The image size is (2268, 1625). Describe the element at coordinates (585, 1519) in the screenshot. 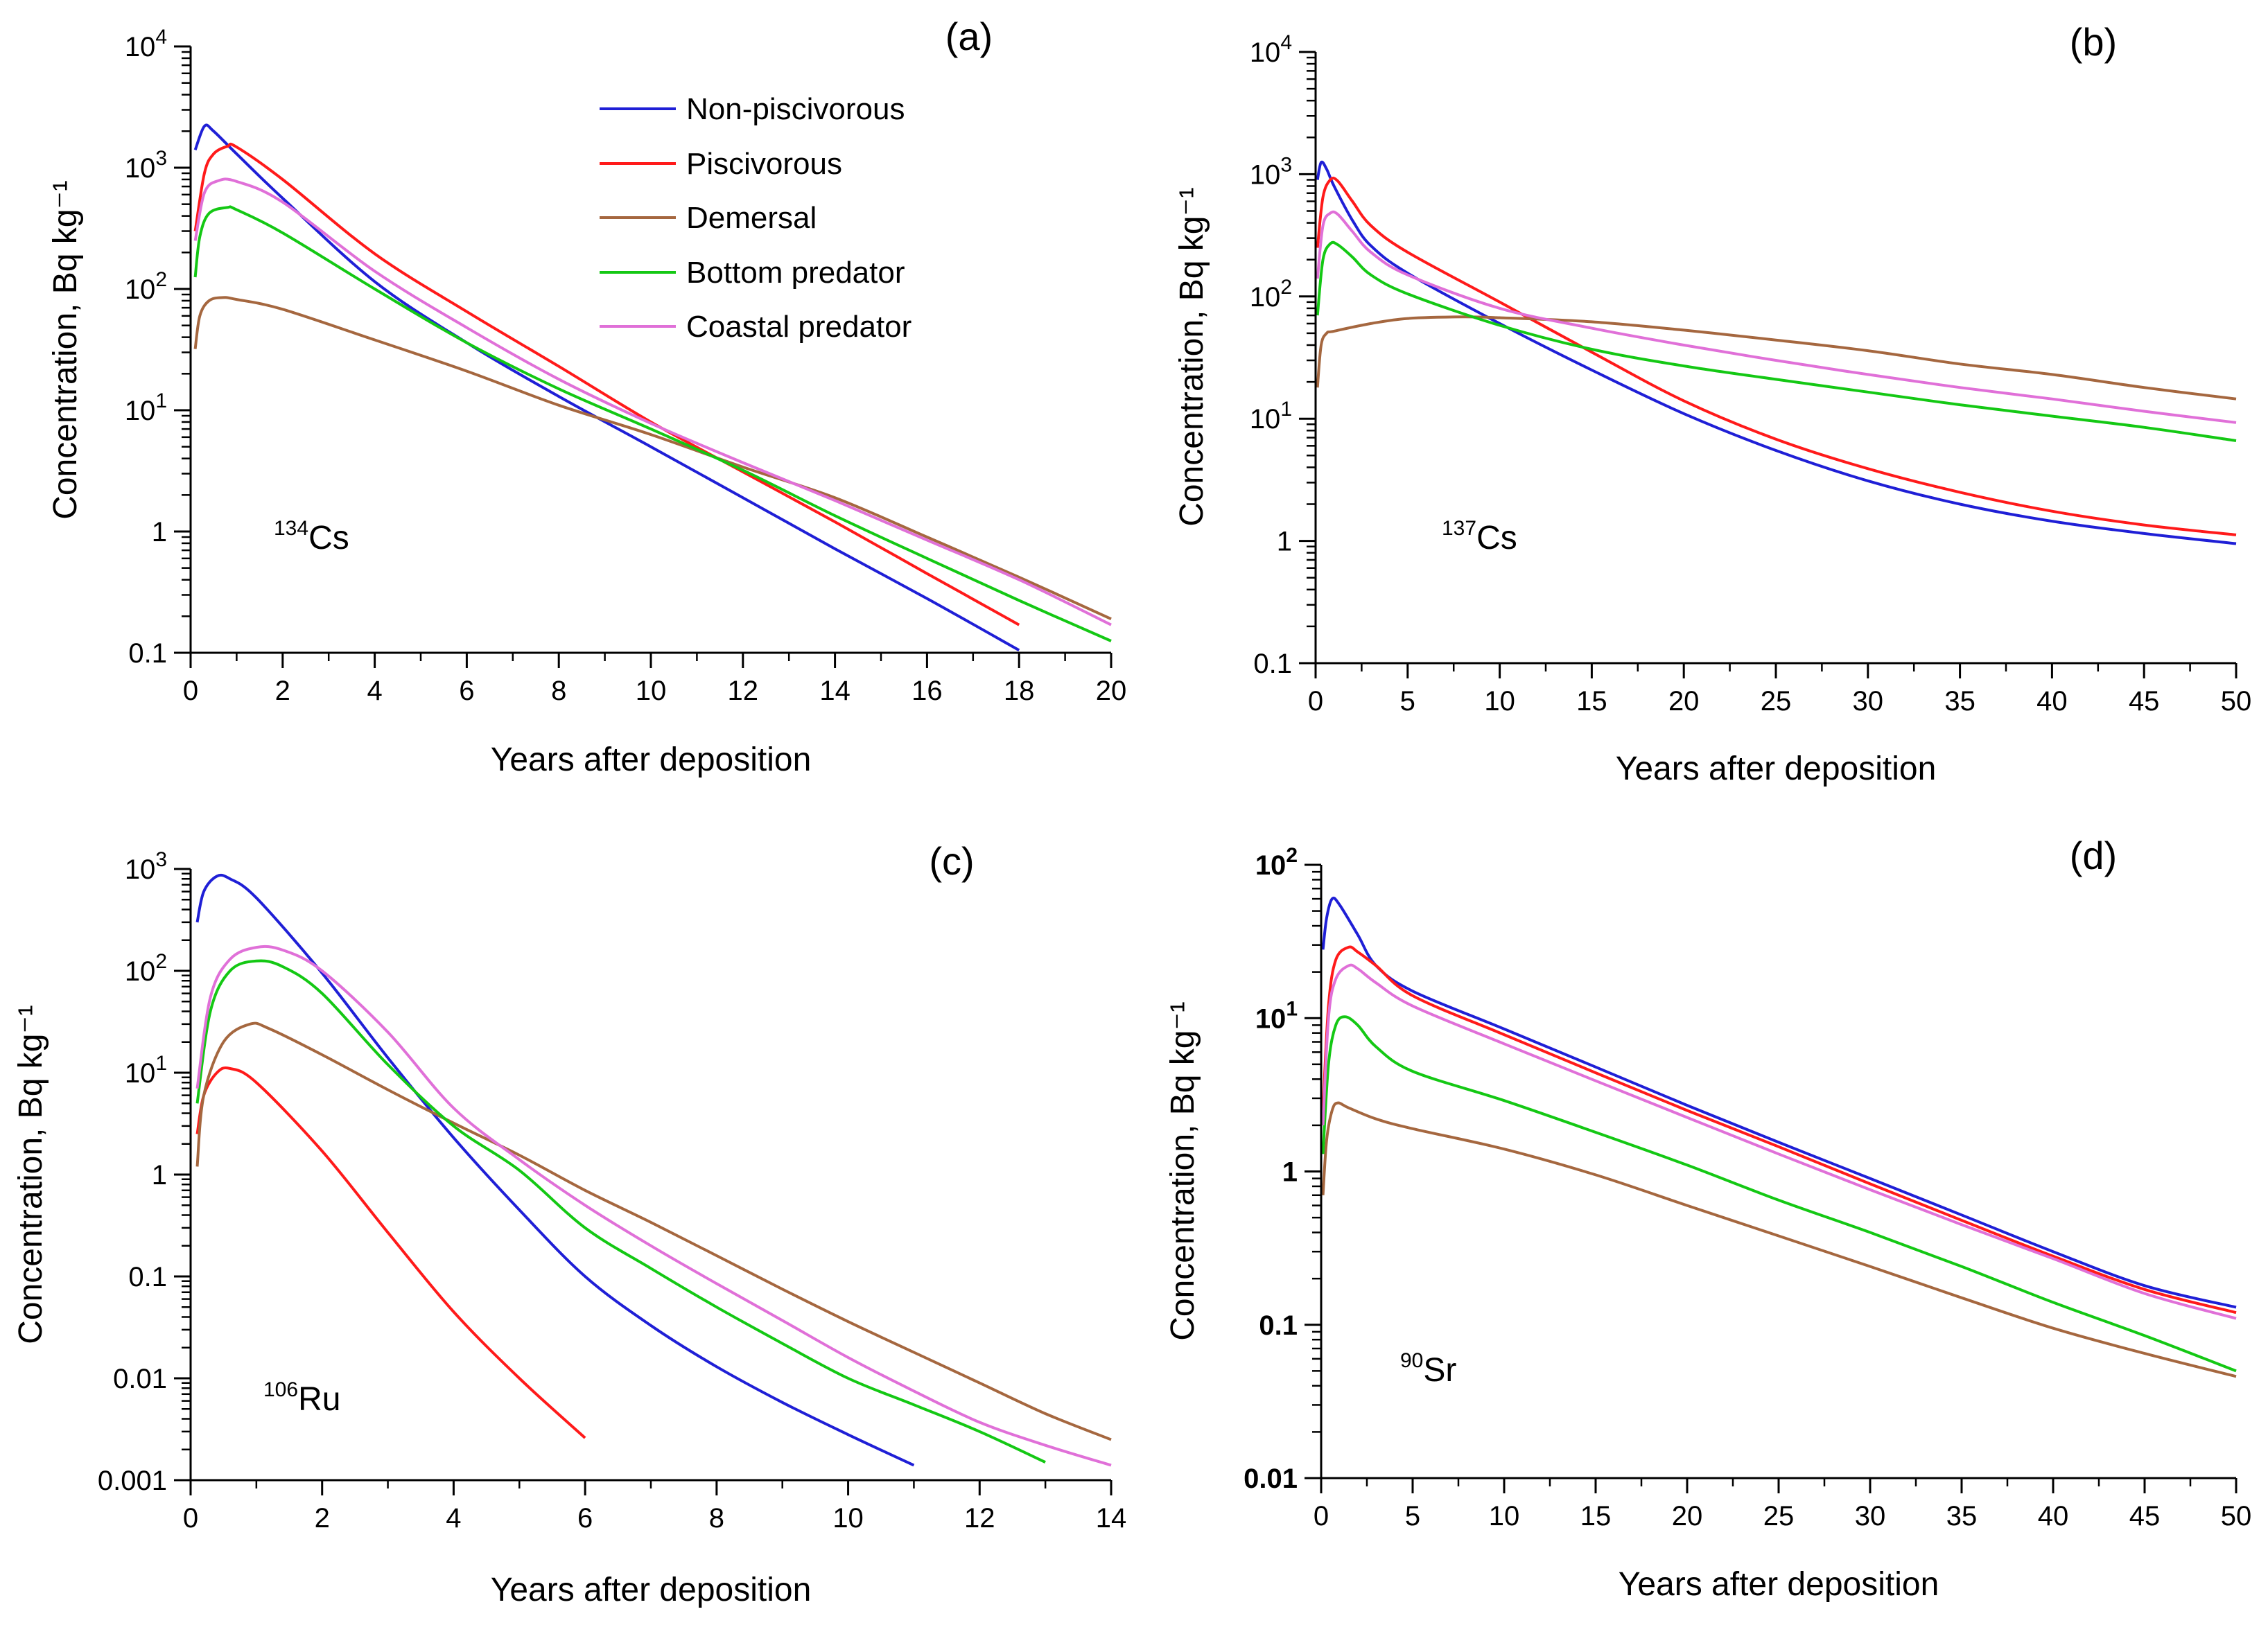

I see `panel-c-x-tick-label: 6` at that location.